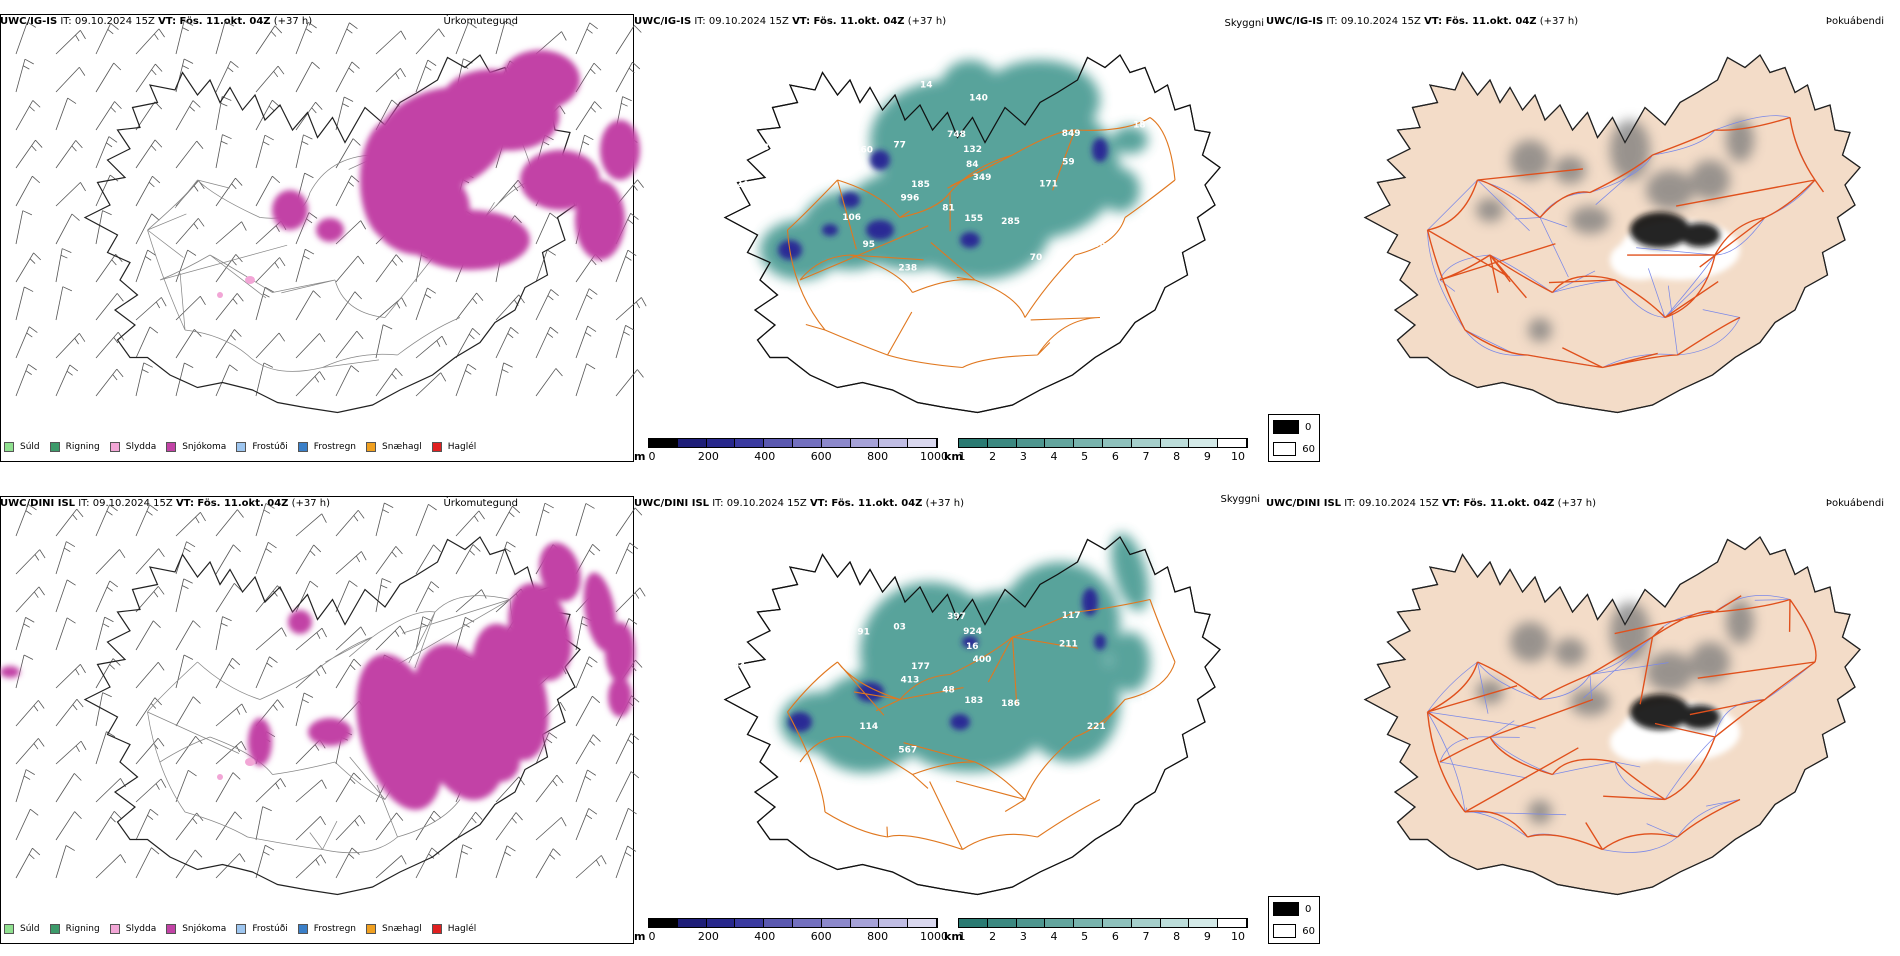  I want to click on legend-item: Snæhagl, so click(394, 929).